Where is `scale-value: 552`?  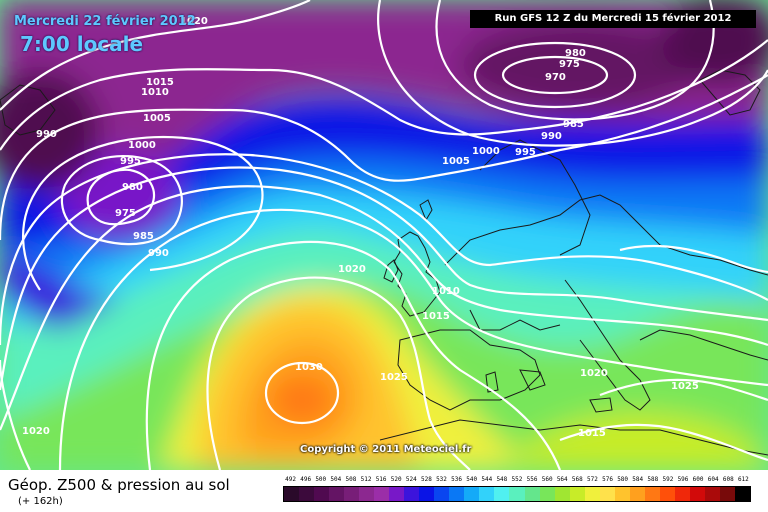
scale-value: 552 is located at coordinates (517, 479).